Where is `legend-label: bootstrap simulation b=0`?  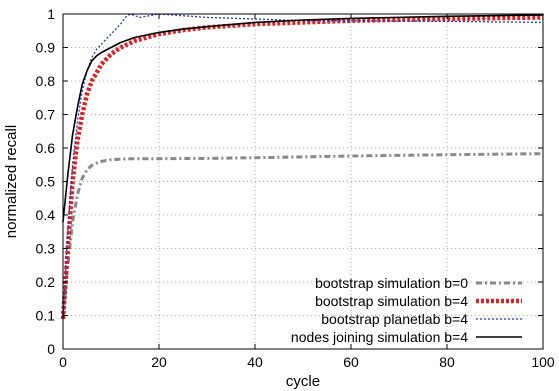 legend-label: bootstrap simulation b=0 is located at coordinates (391, 283).